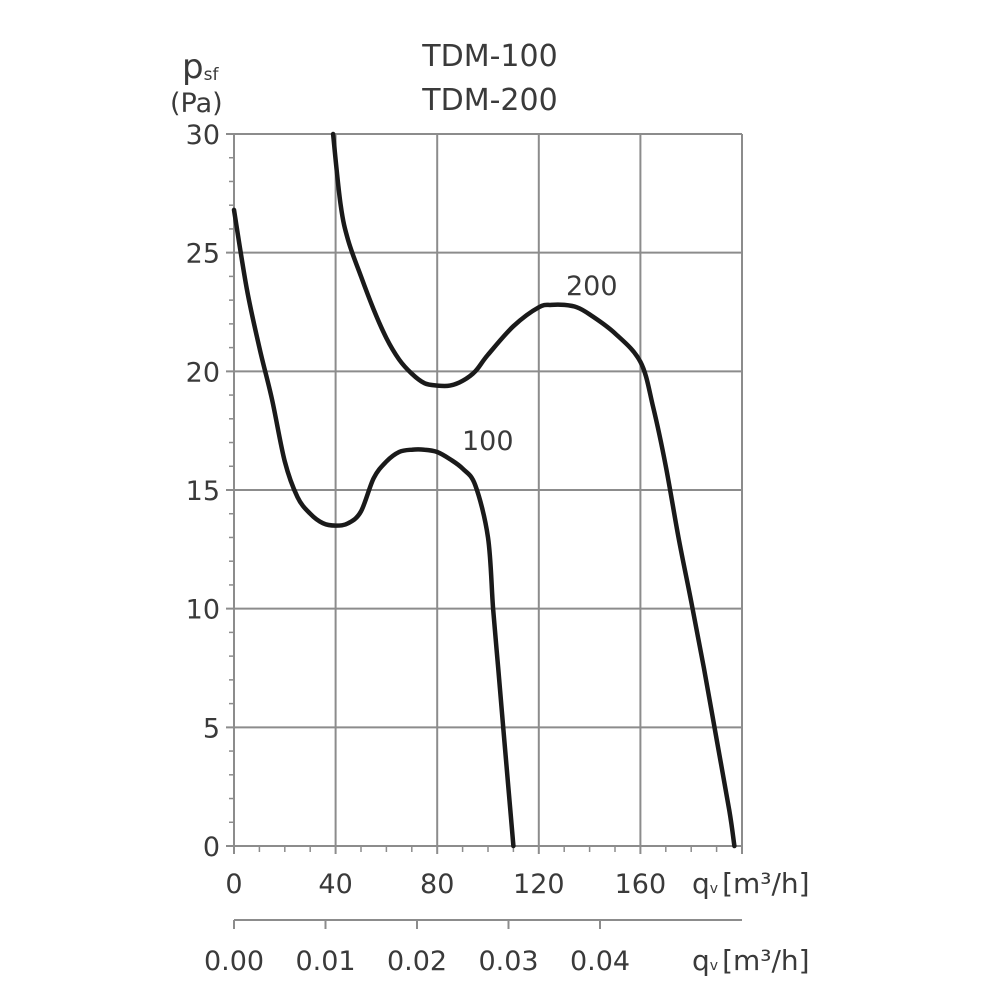 The width and height of the screenshot is (1000, 1000). I want to click on y-tick-label: 0, so click(211, 847).